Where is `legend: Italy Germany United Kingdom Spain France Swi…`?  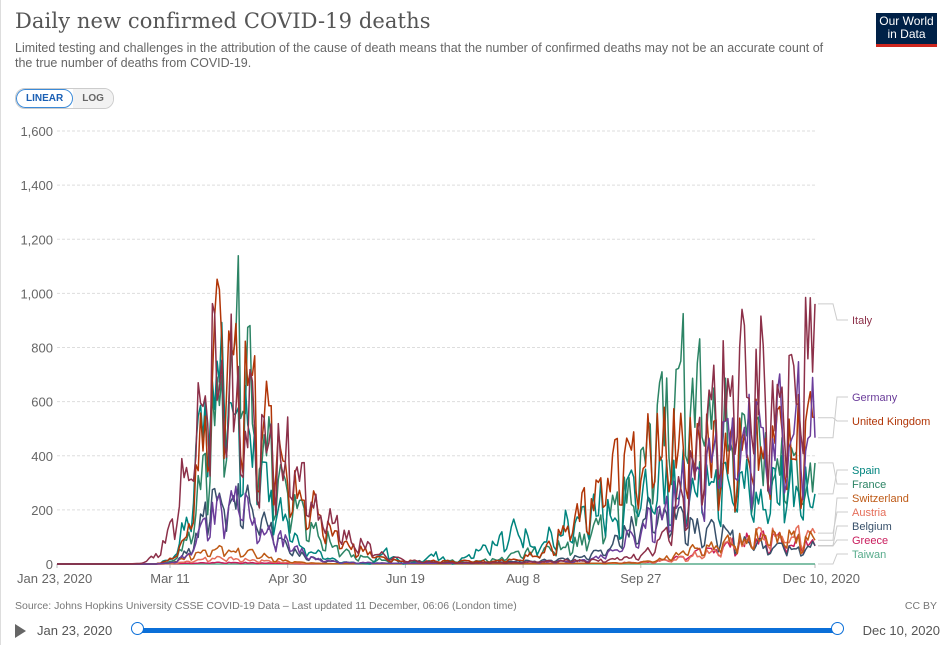 legend: Italy Germany United Kingdom Spain France Swi… is located at coordinates (874, 434).